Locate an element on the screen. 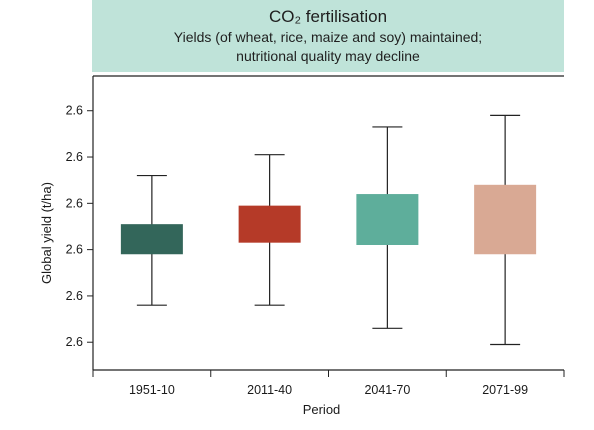 Image resolution: width=594 pixels, height=430 pixels. x-axis-title: Period is located at coordinates (322, 409).